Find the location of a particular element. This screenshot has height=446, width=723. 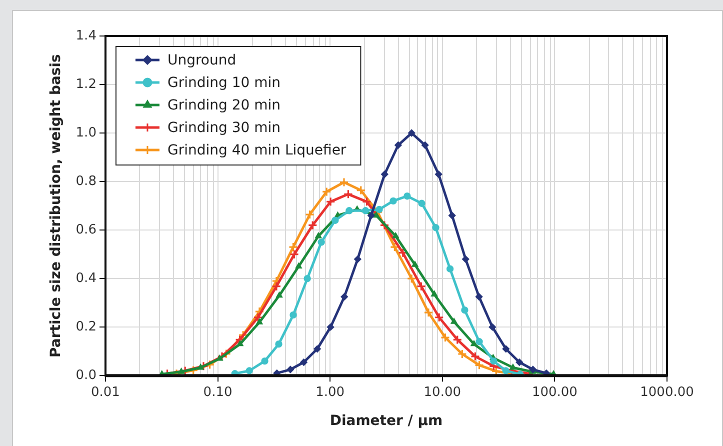

x-tick-label: 10.00 is located at coordinates (442, 392).